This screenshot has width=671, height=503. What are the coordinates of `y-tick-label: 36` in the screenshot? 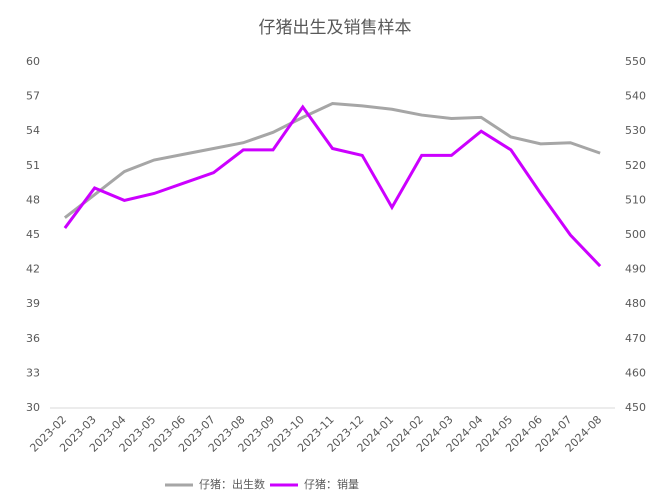 It's located at (33, 338).